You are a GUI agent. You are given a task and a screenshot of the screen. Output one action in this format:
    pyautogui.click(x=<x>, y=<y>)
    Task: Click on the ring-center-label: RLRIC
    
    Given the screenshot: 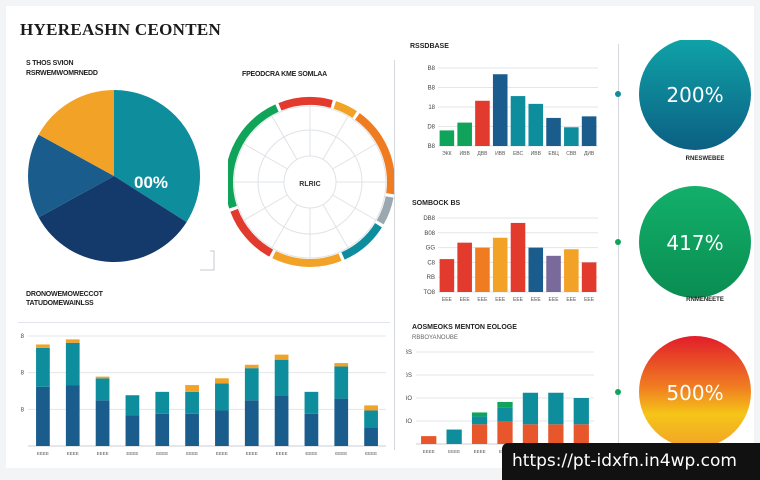 What is the action you would take?
    pyautogui.click(x=309, y=184)
    